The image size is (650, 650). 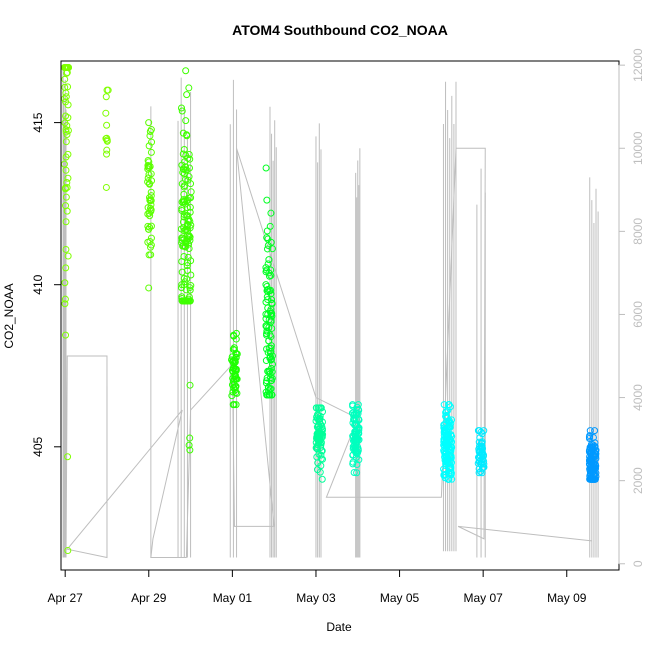 What do you see at coordinates (638, 231) in the screenshot?
I see `y2-tick-label: 8000` at bounding box center [638, 231].